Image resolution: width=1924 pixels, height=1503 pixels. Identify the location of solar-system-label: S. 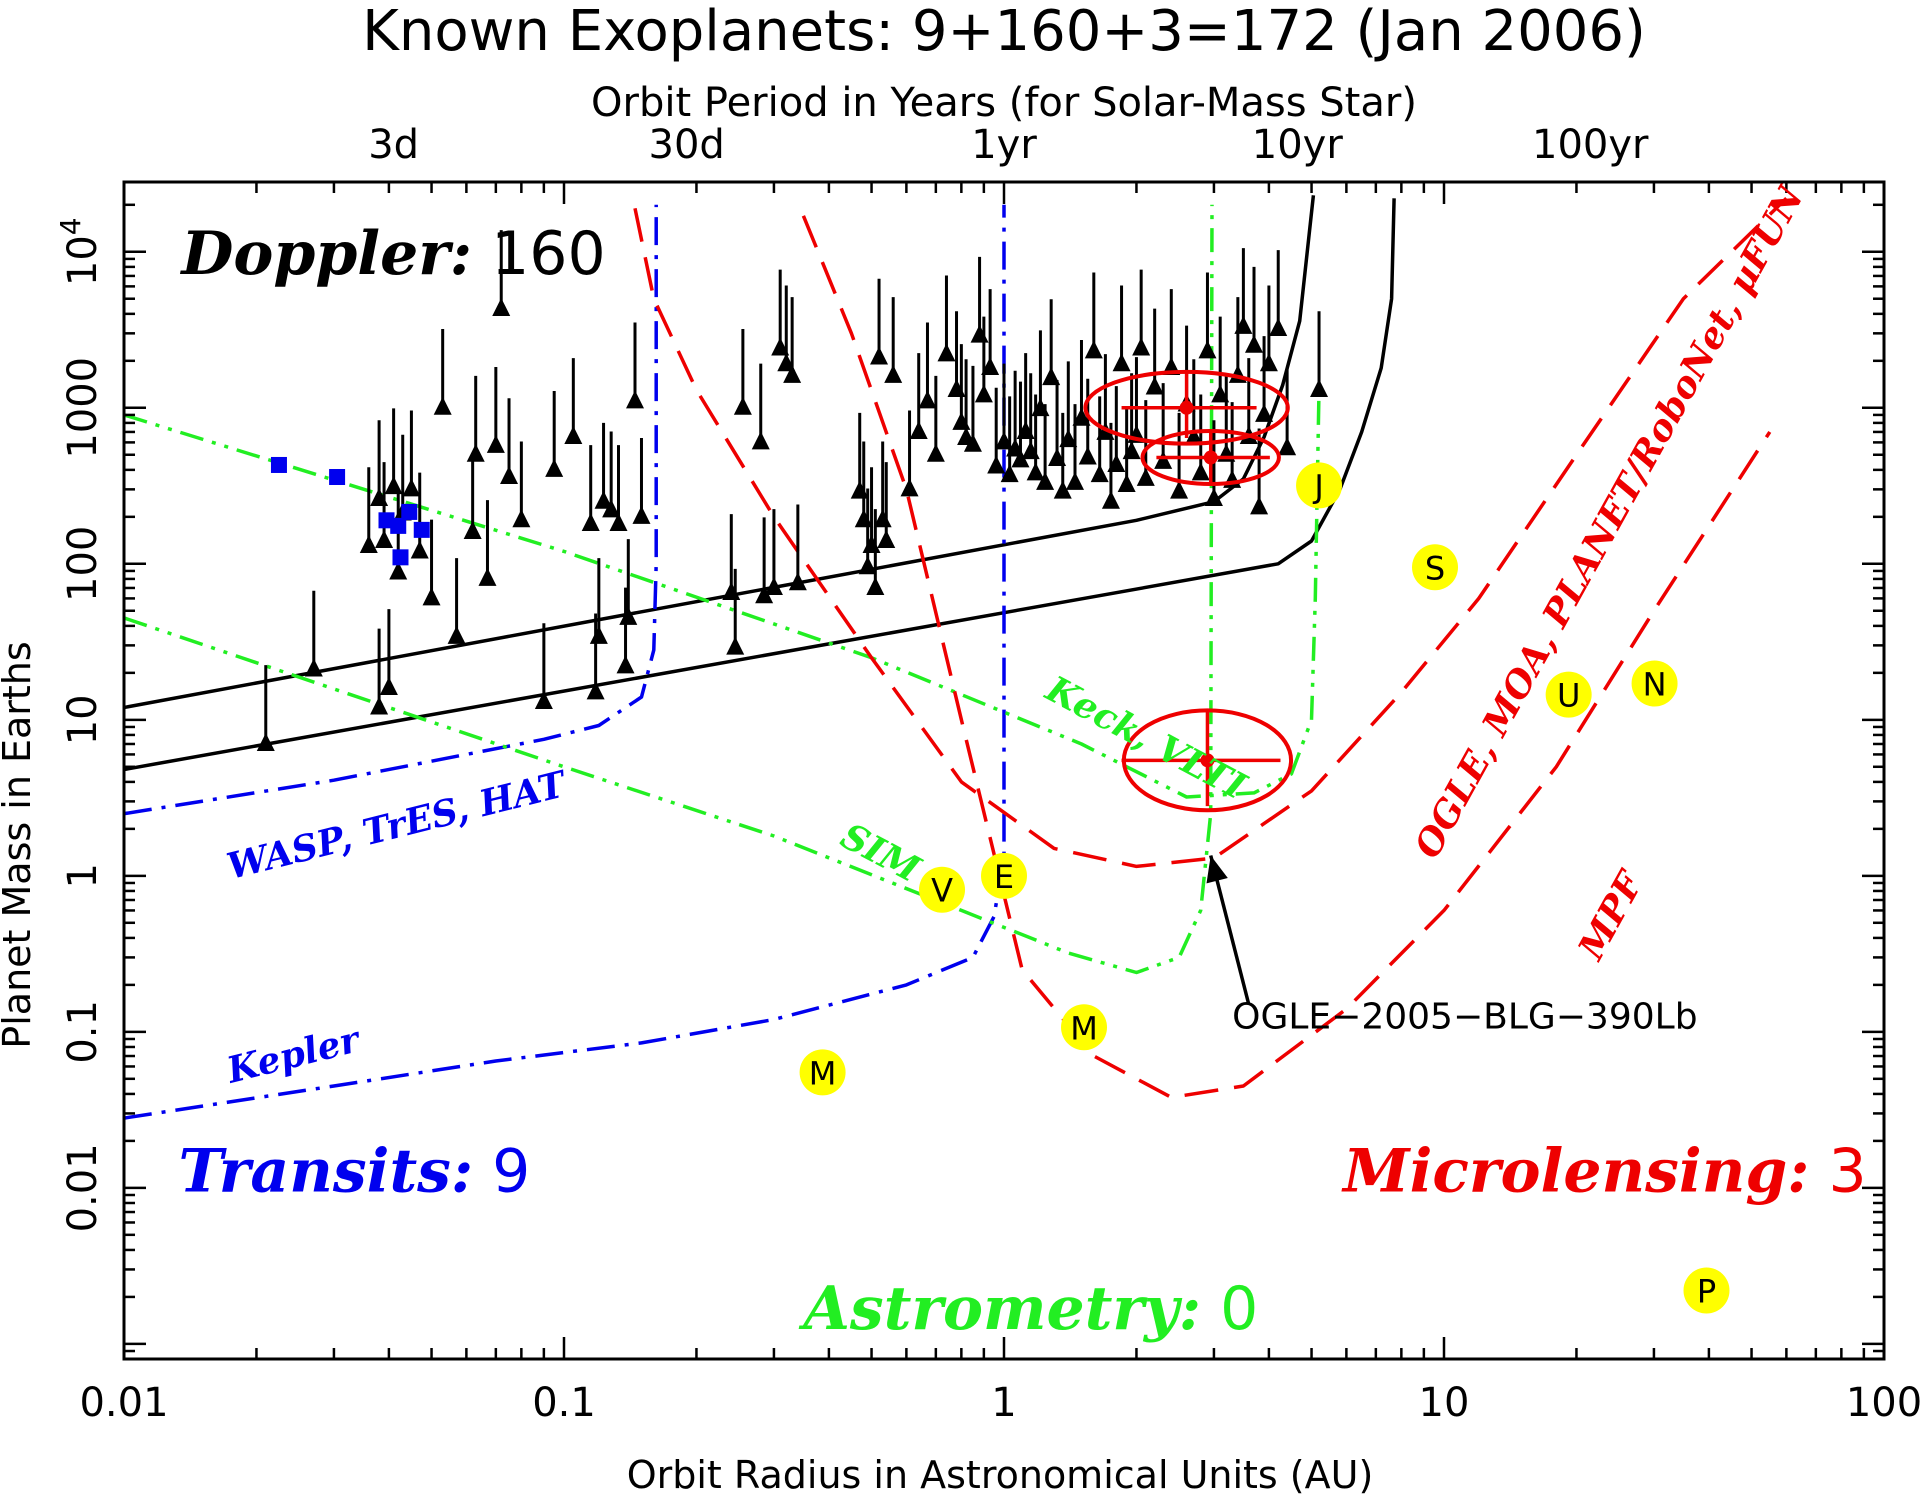
(1435, 568).